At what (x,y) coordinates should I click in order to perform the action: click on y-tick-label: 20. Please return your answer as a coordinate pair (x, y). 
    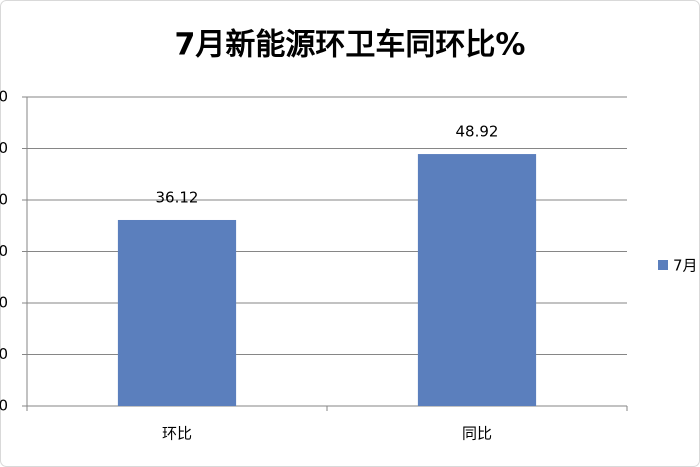
    Looking at the image, I should click on (4, 303).